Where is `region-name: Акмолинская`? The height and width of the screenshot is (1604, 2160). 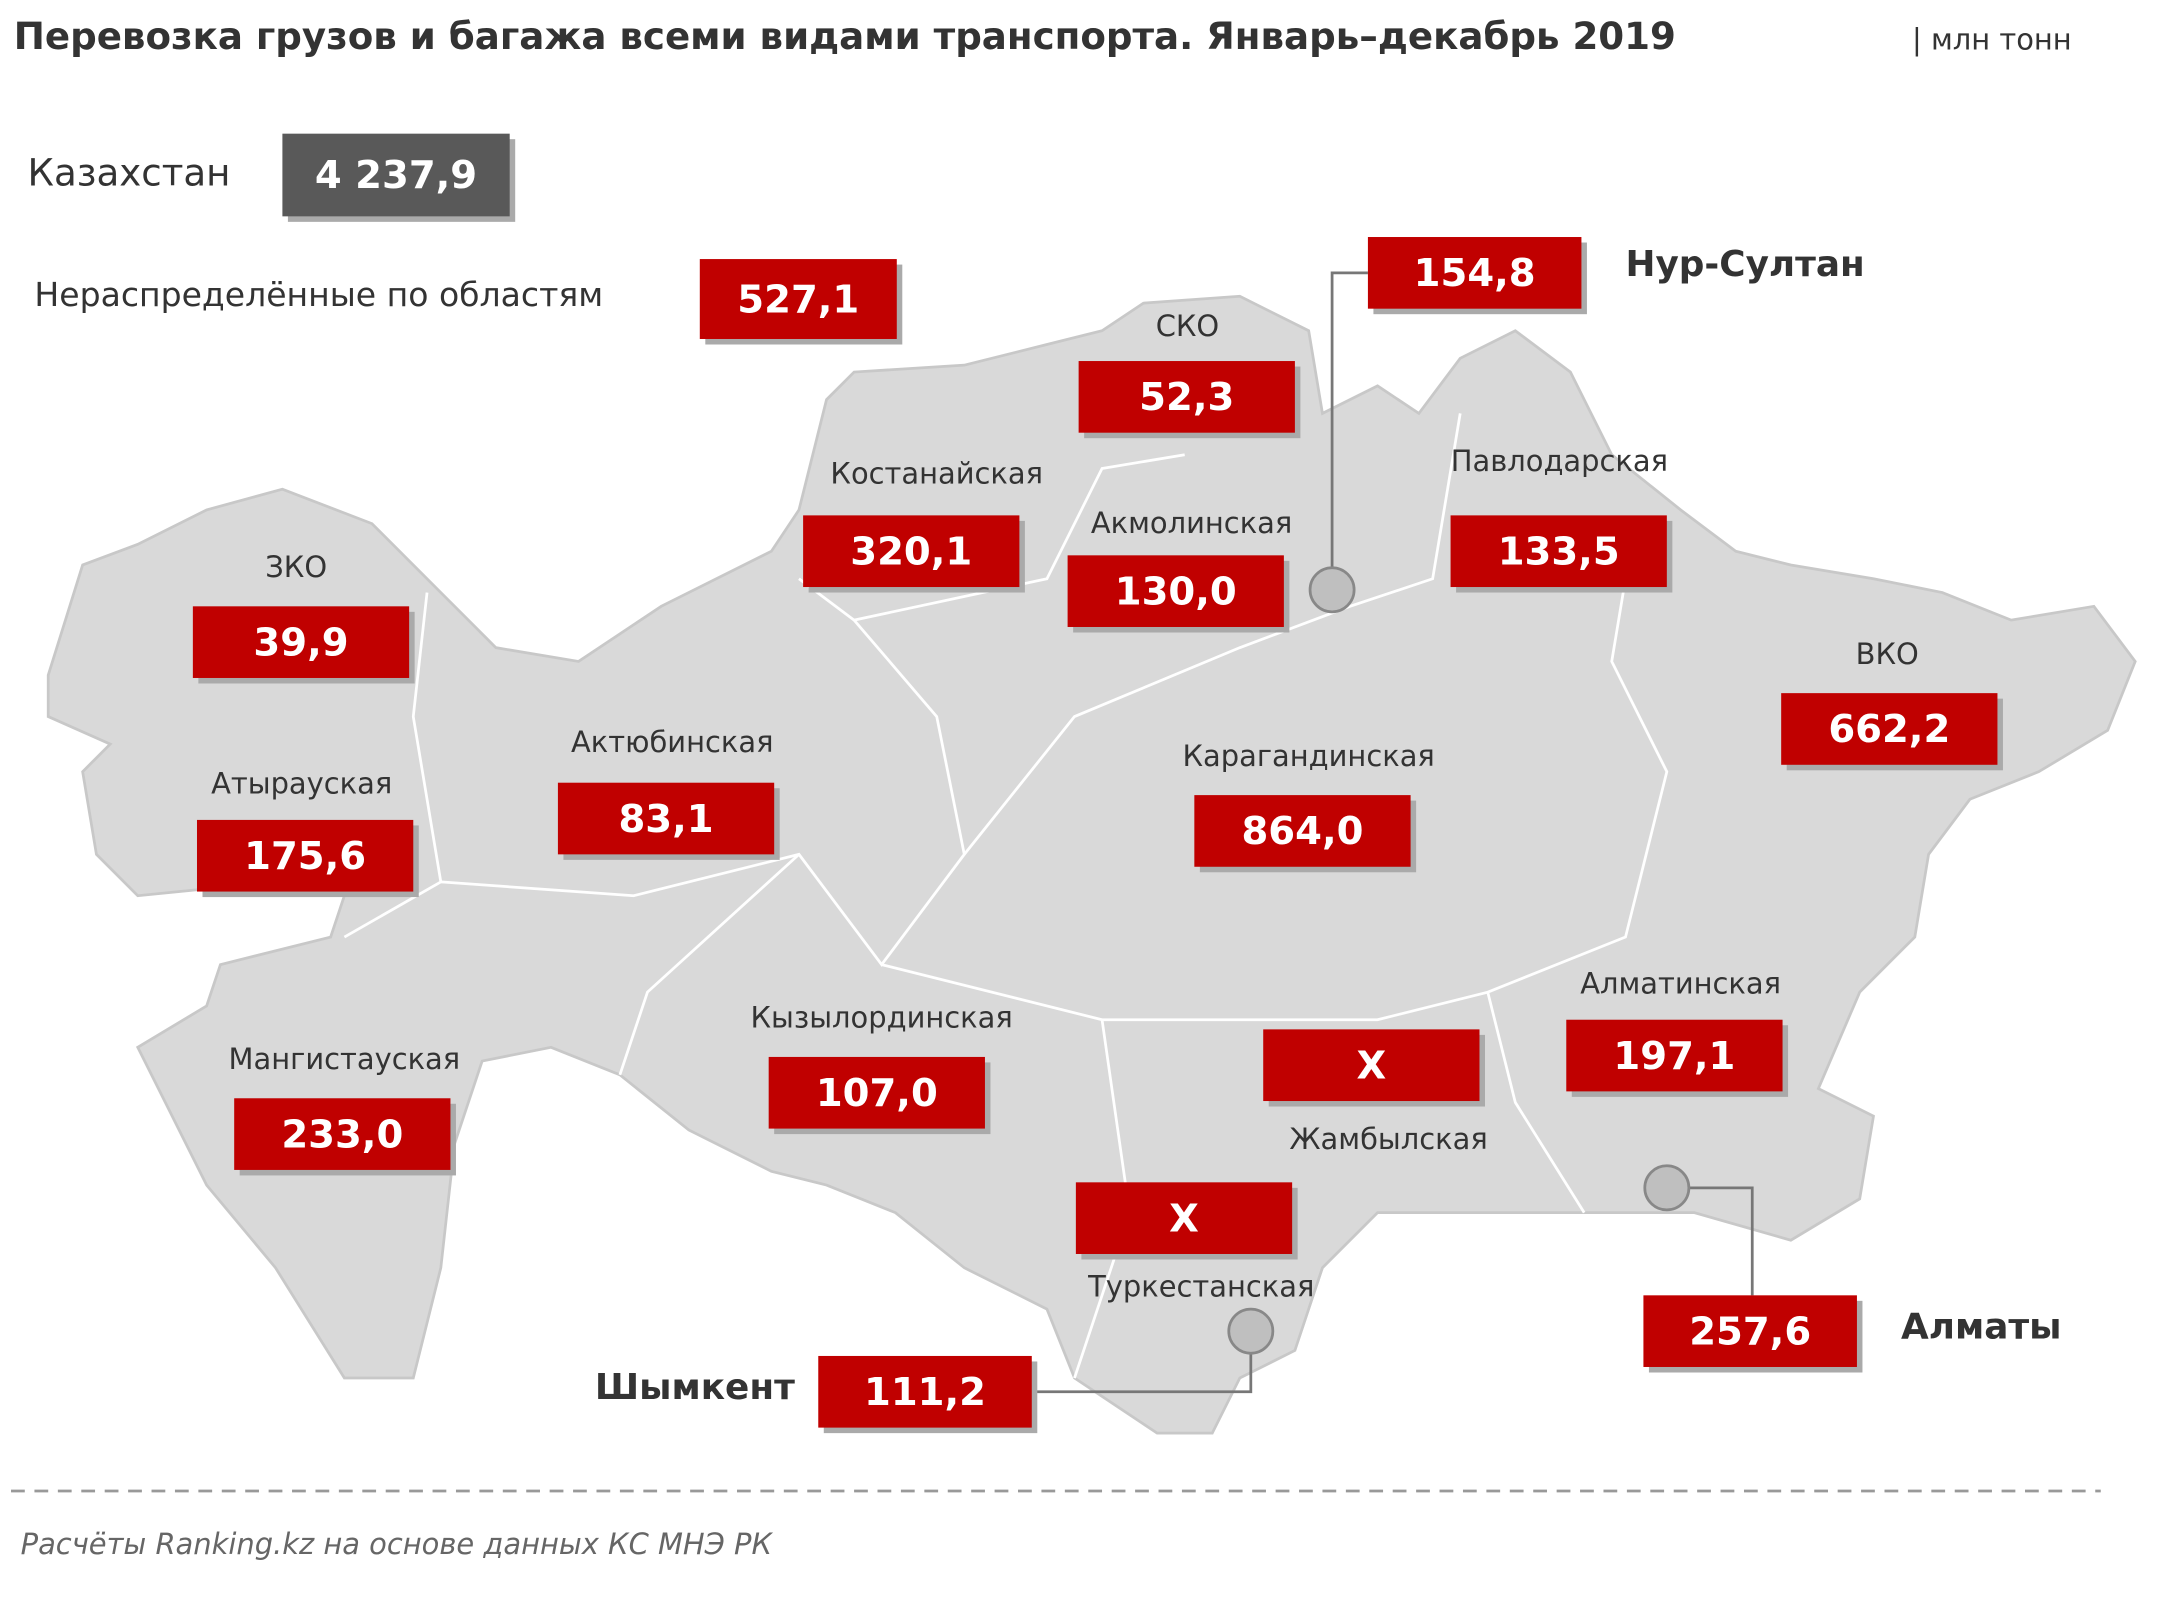 region-name: Акмолинская is located at coordinates (1191, 523).